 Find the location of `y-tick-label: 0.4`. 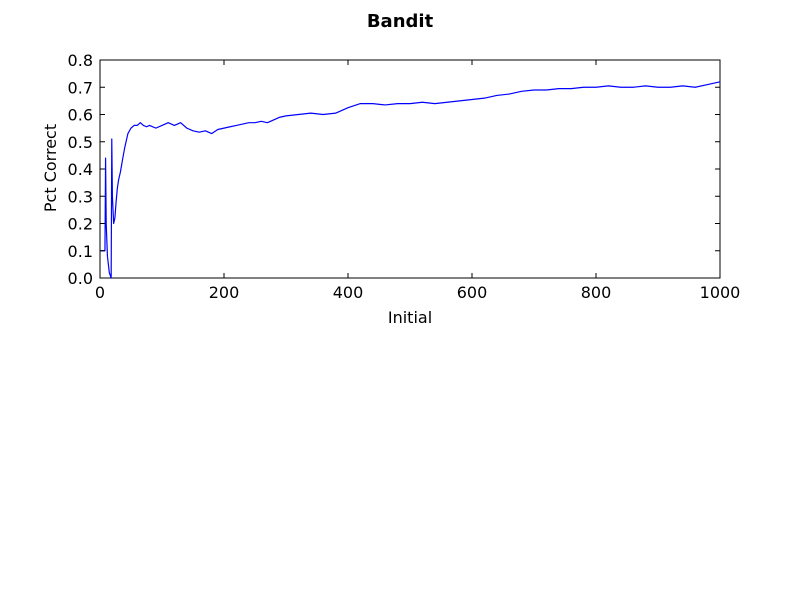

y-tick-label: 0.4 is located at coordinates (80, 169).